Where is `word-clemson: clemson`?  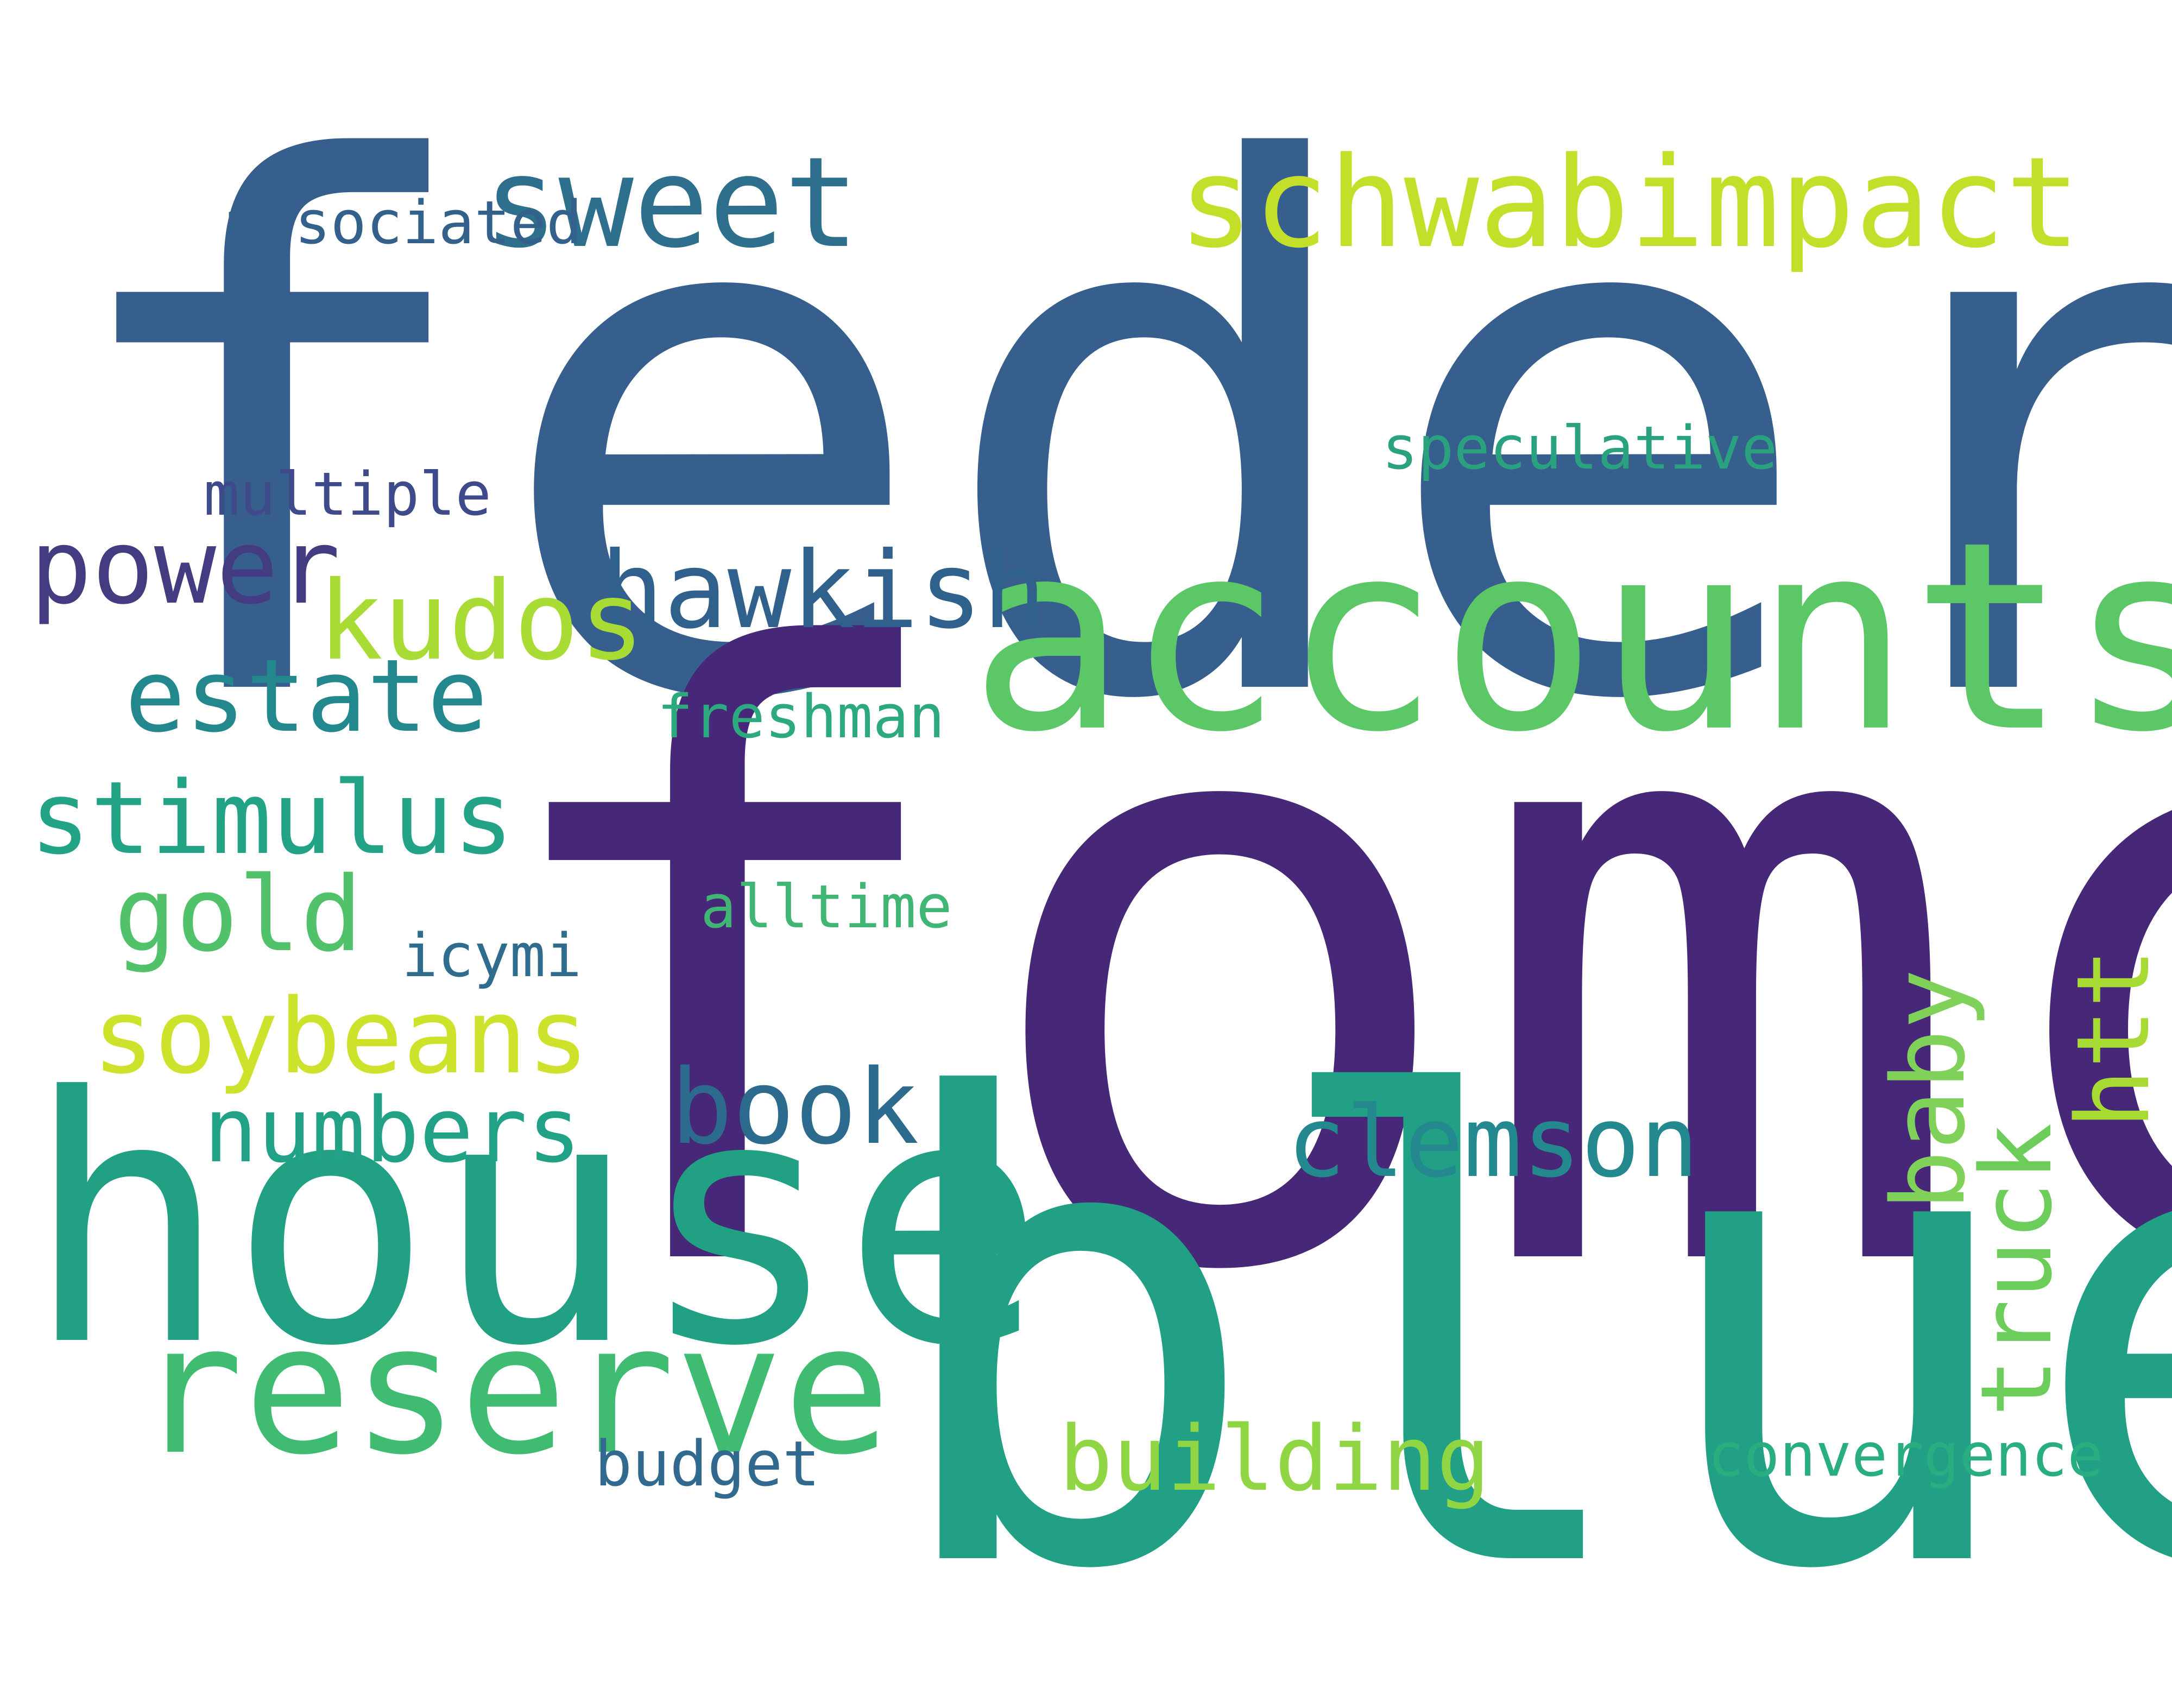
word-clemson: clemson is located at coordinates (1493, 1142).